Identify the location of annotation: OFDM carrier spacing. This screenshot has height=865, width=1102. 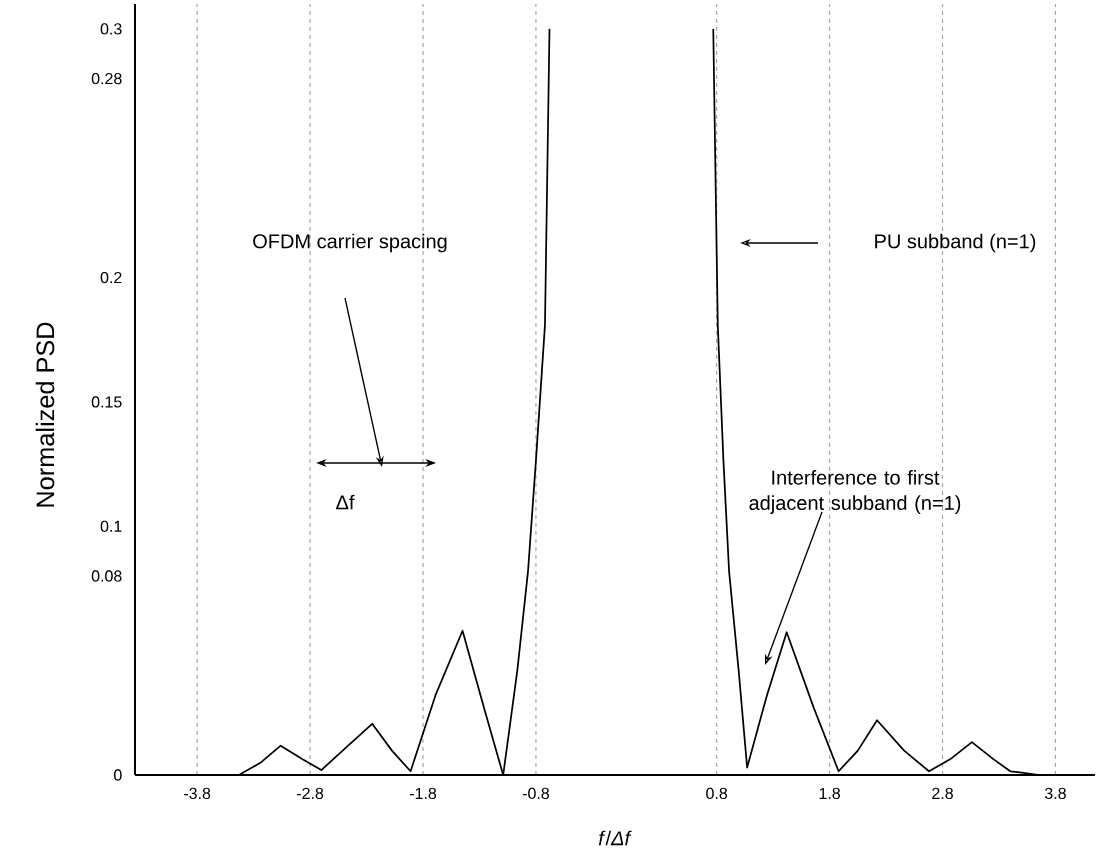
(350, 243).